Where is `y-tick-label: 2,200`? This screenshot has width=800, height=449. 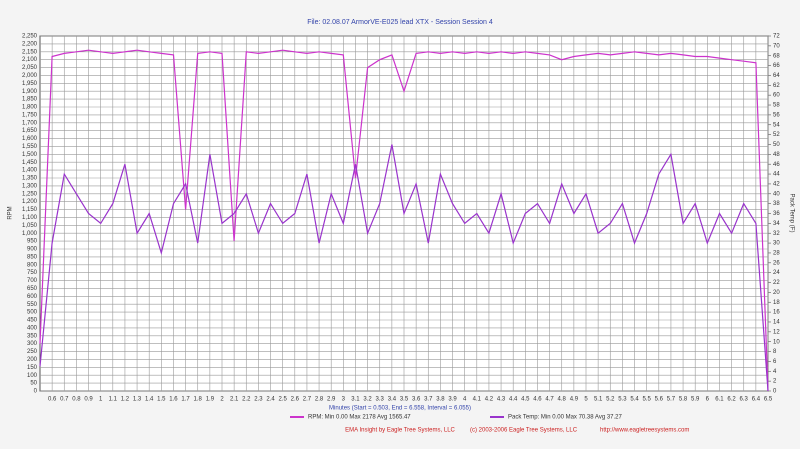 y-tick-label: 2,200 is located at coordinates (30, 44).